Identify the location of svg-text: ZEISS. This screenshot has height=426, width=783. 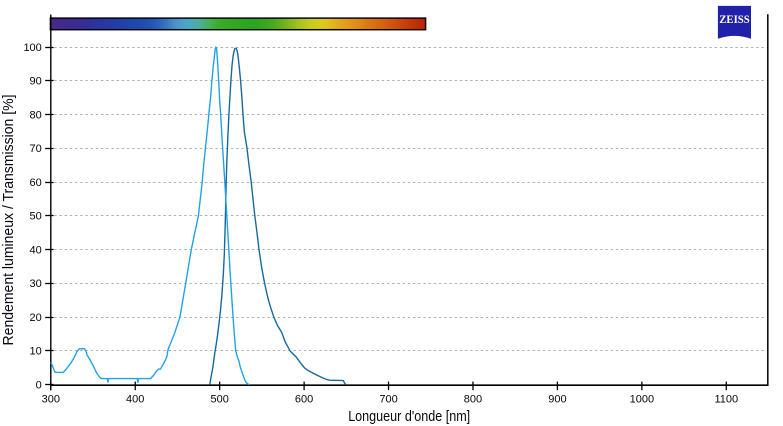
(734, 19).